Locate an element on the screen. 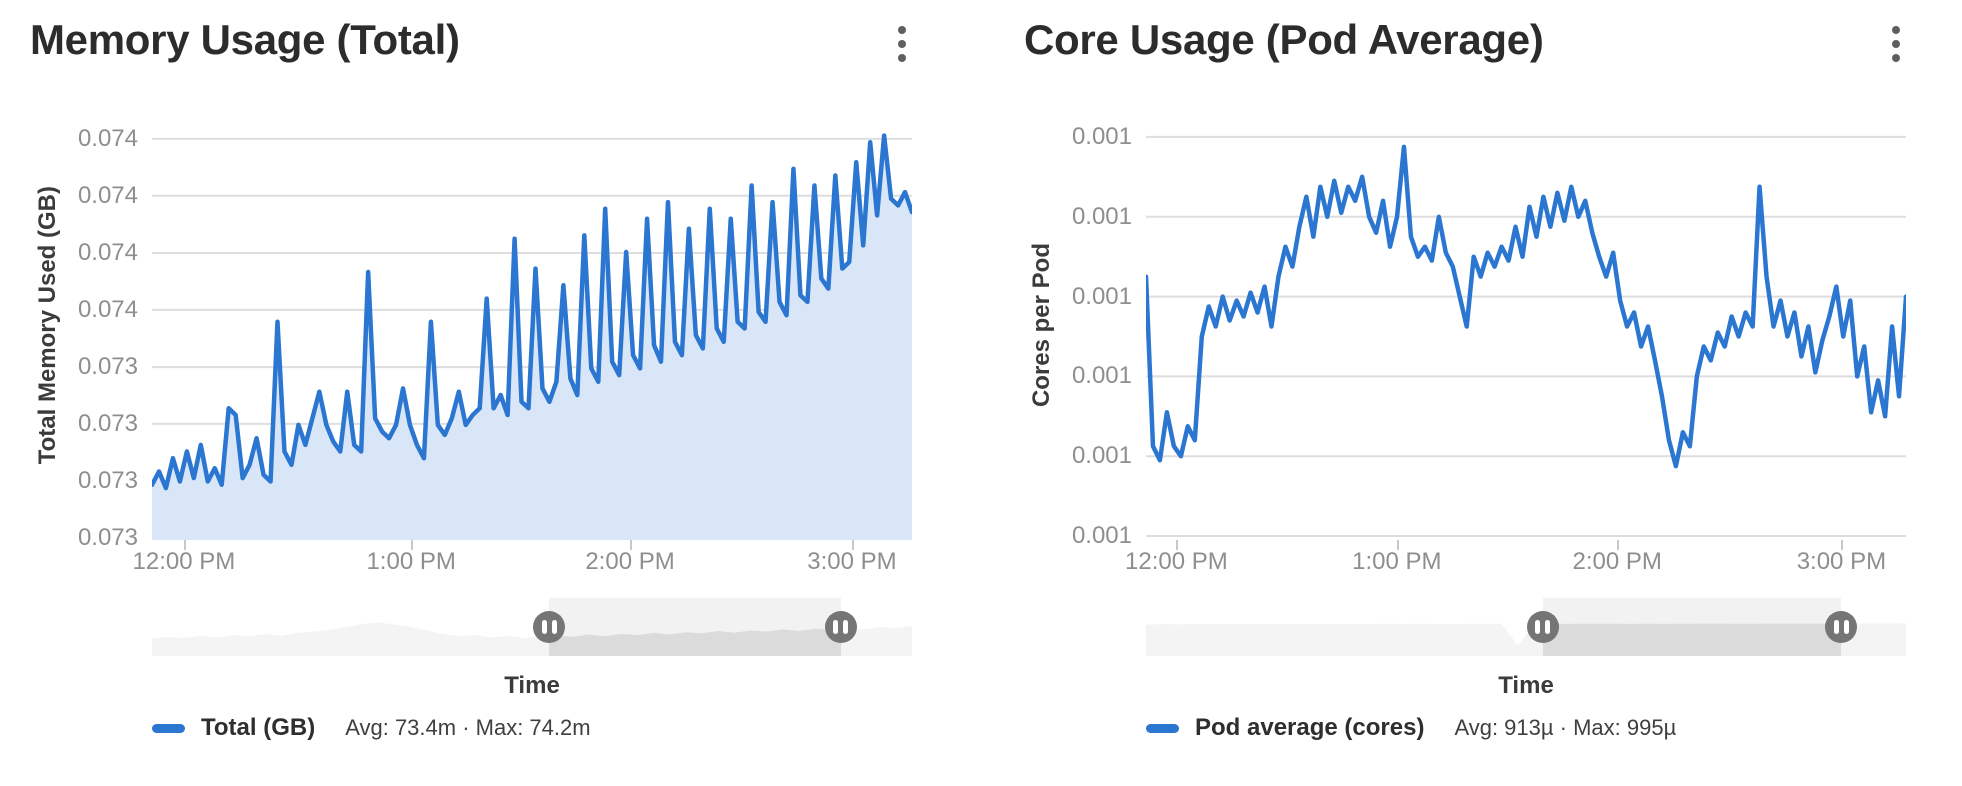  legend-series-label: Total (GB) is located at coordinates (258, 727).